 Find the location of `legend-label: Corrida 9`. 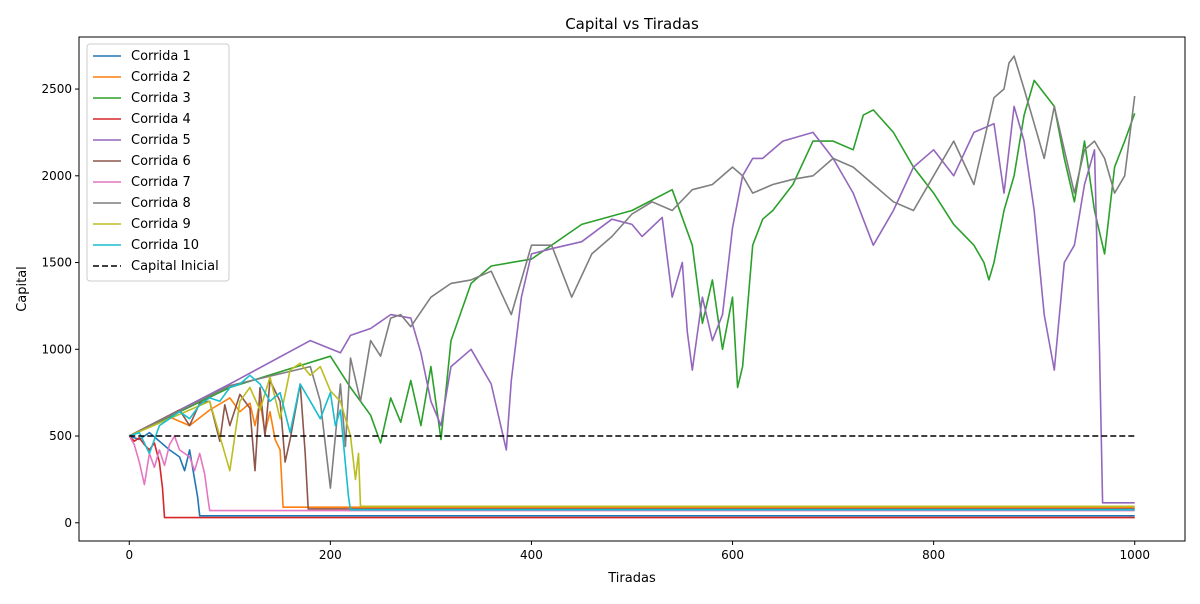

legend-label: Corrida 9 is located at coordinates (161, 224).